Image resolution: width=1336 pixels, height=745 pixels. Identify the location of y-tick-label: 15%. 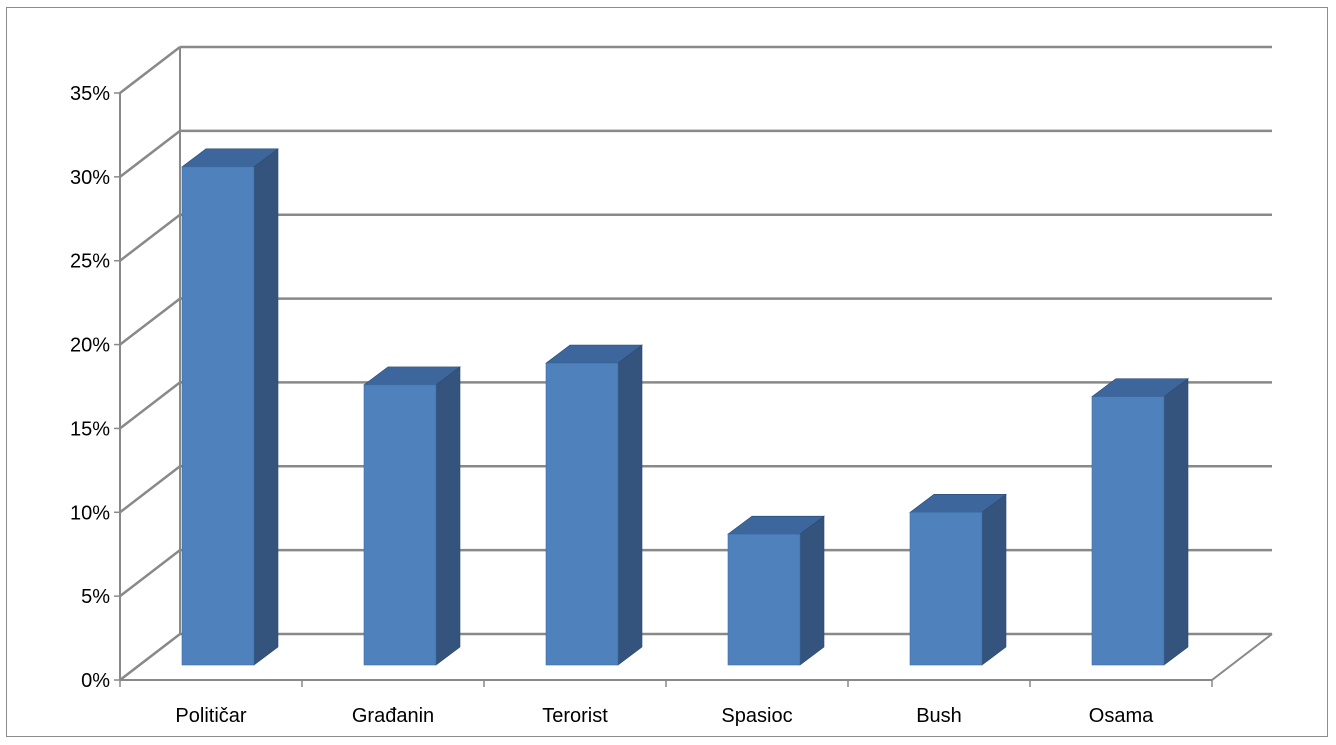
(90, 429).